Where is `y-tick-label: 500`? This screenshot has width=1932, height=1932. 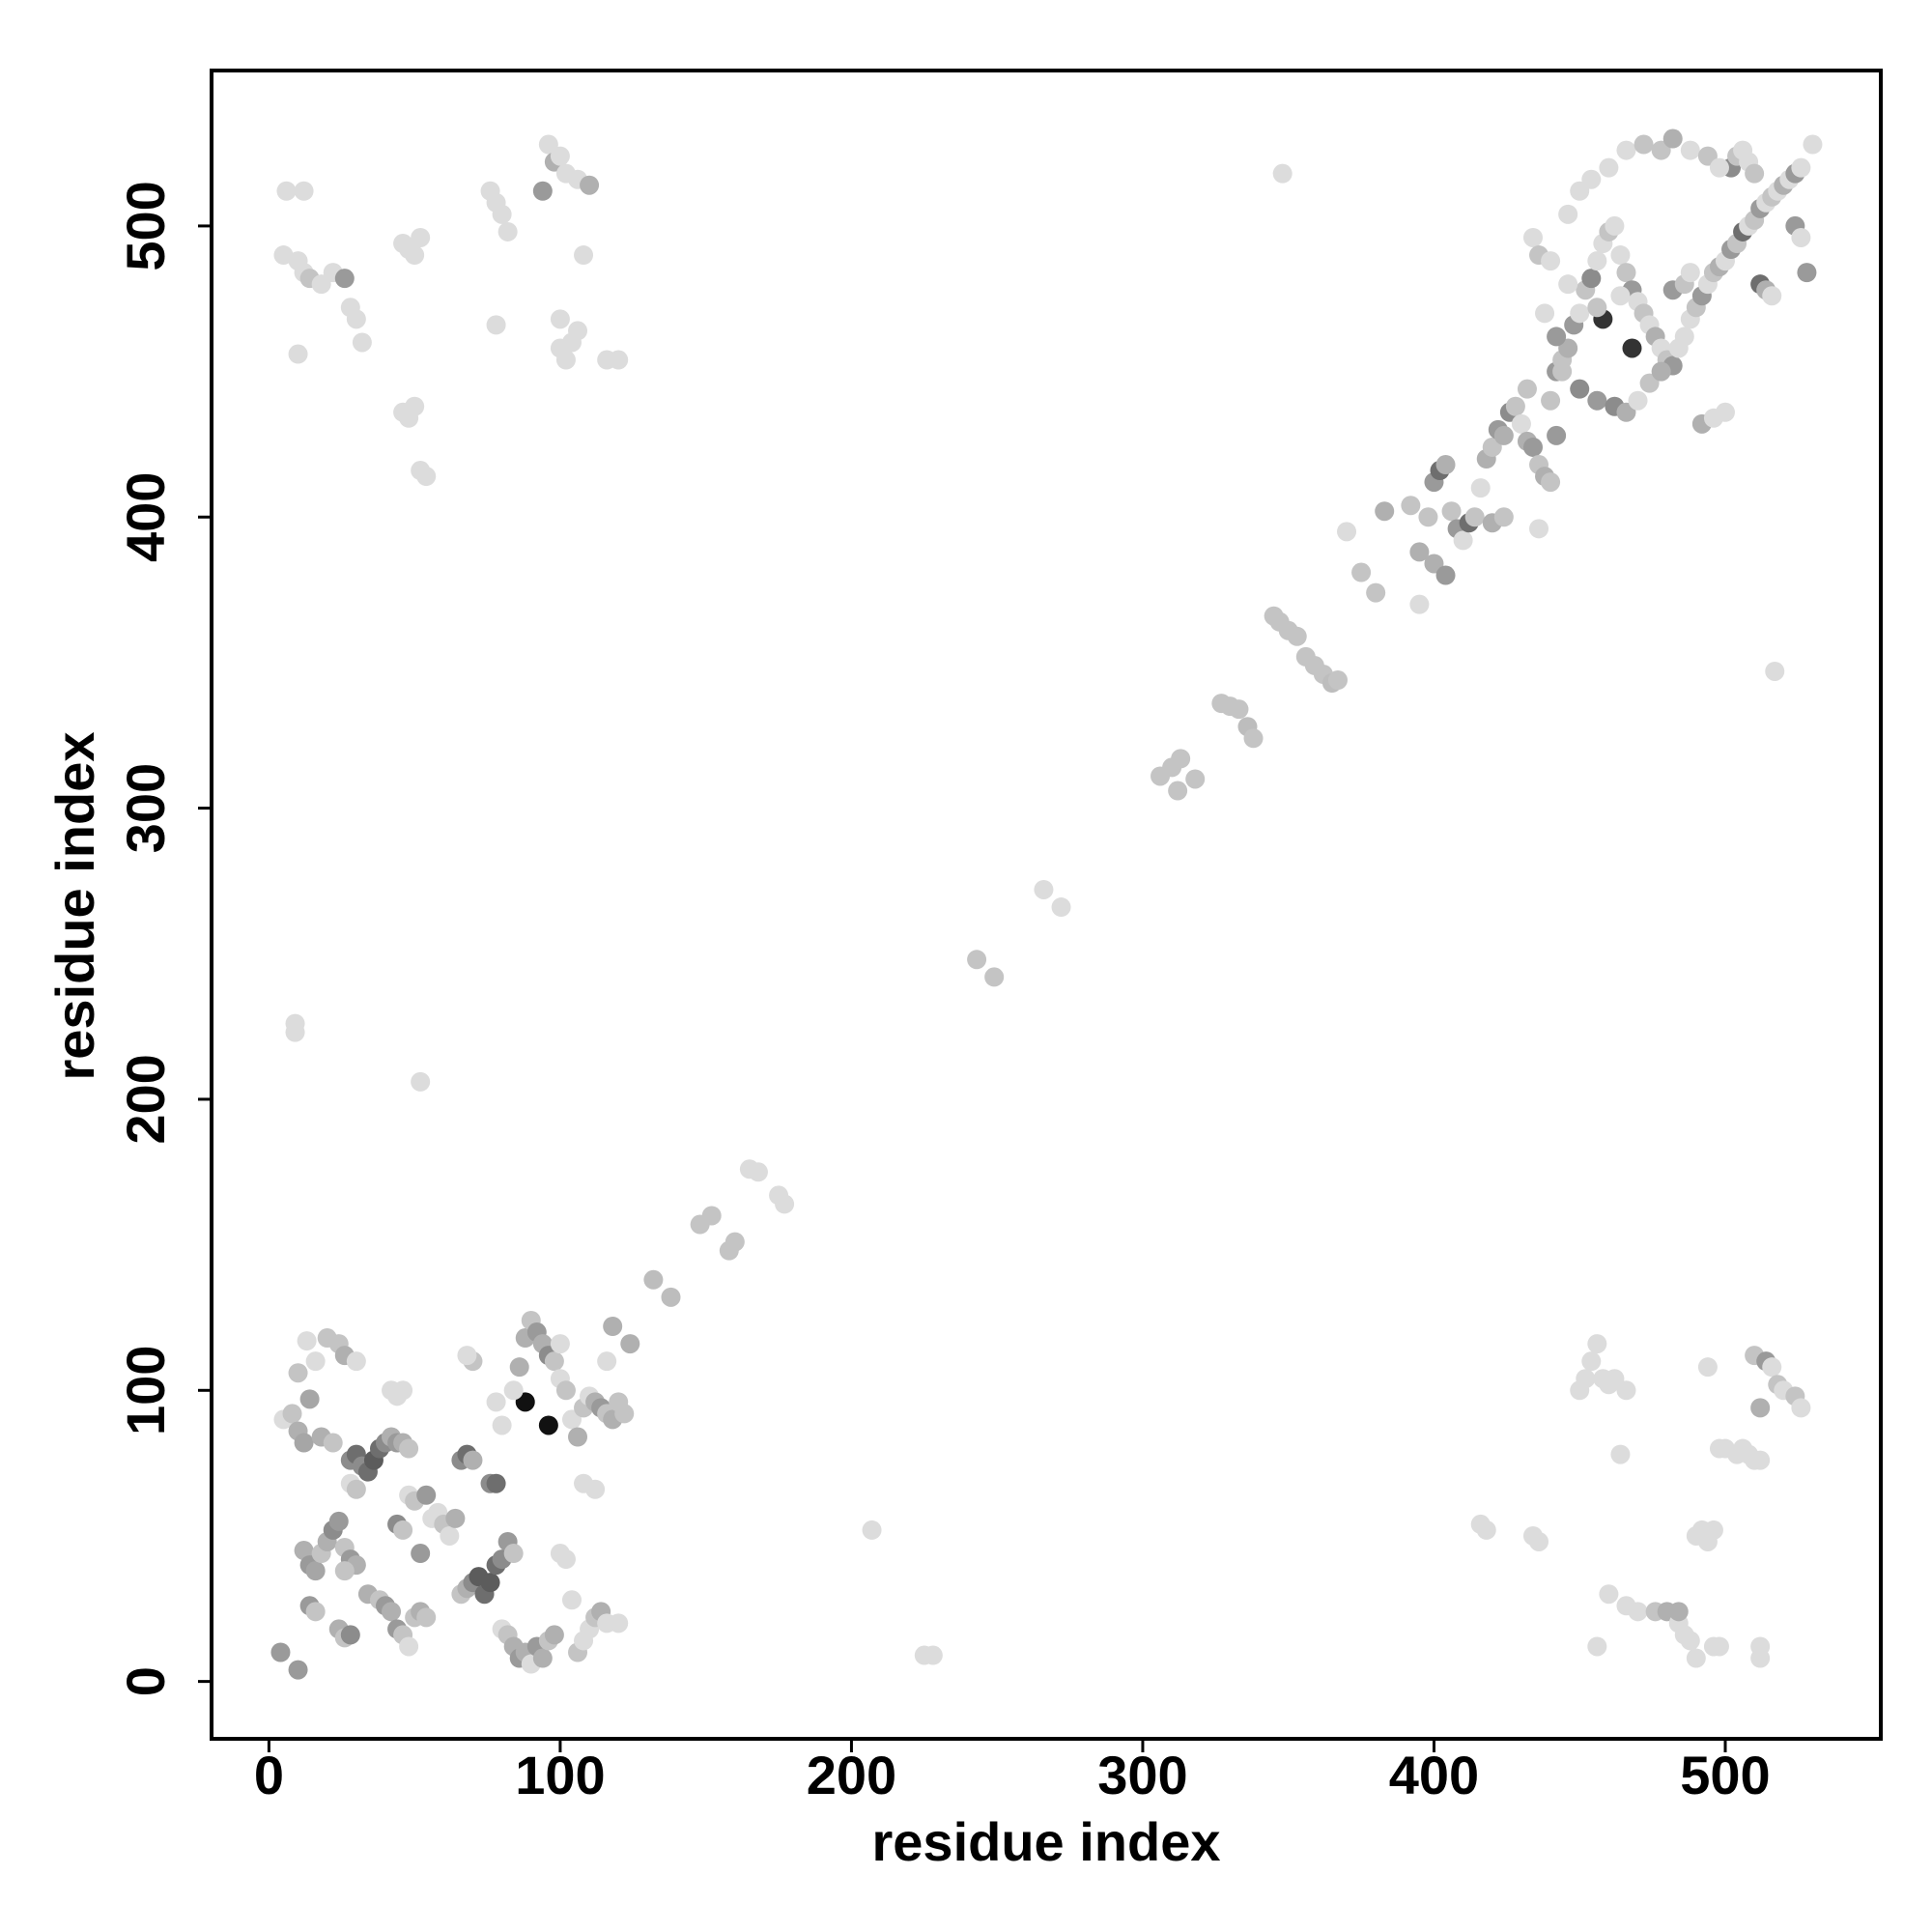 y-tick-label: 500 is located at coordinates (145, 225).